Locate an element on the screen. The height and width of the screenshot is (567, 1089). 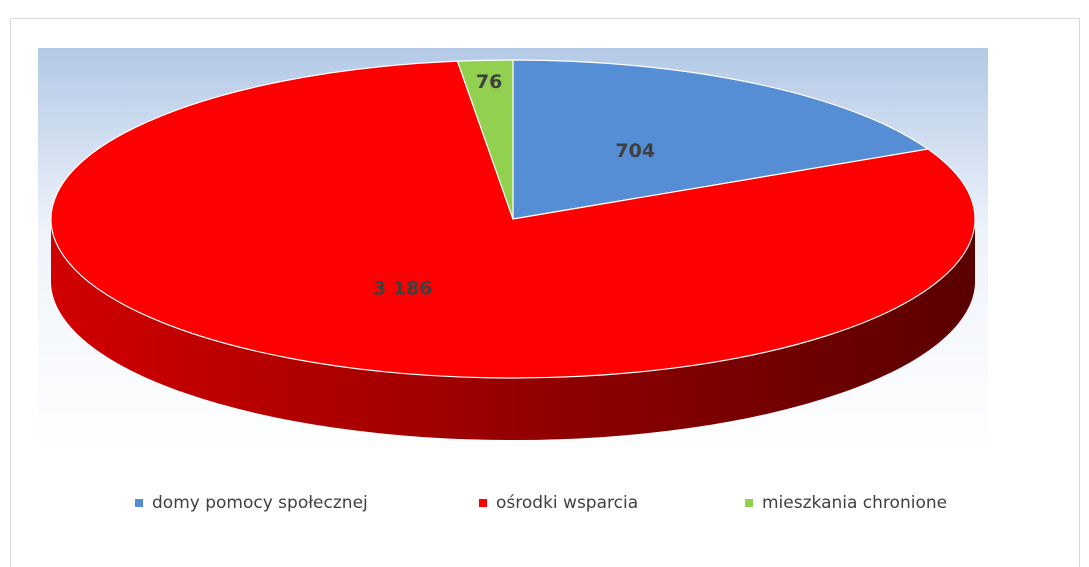
data-label: 76 is located at coordinates (489, 82).